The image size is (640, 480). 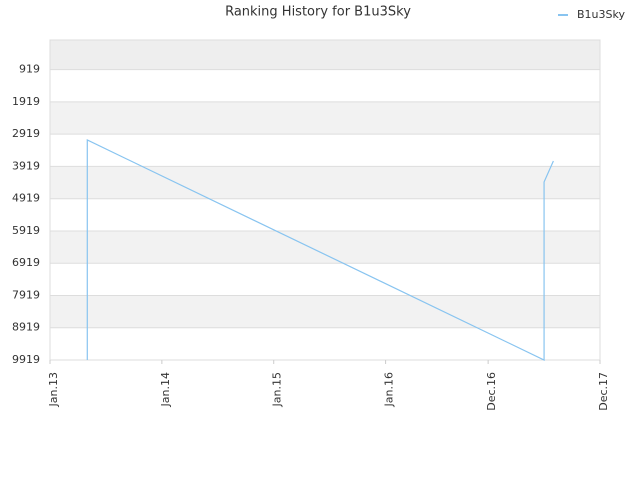 What do you see at coordinates (491, 391) in the screenshot?
I see `x-tick-label: Dec.16` at bounding box center [491, 391].